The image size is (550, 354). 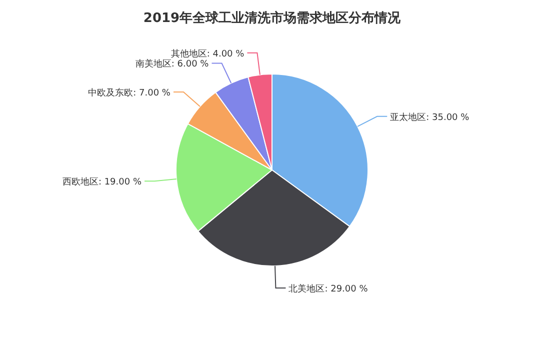 I want to click on chart-title: 2019年全球工业清洗市场需求地区分布情况, so click(x=272, y=18).